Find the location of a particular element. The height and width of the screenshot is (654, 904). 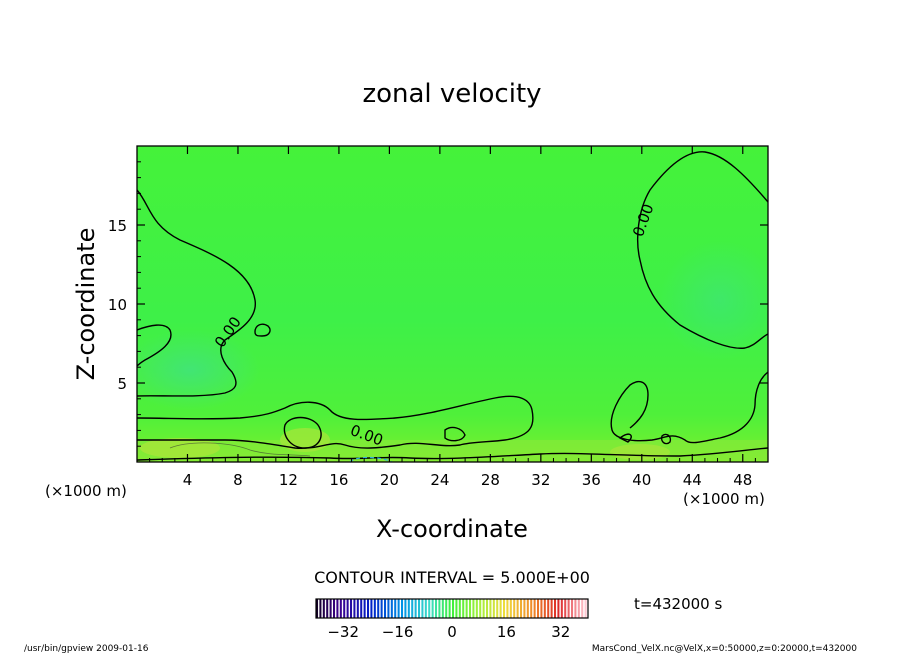

contour-interval-text: CONTOUR INTERVAL = 5.000E+00 is located at coordinates (452, 577).